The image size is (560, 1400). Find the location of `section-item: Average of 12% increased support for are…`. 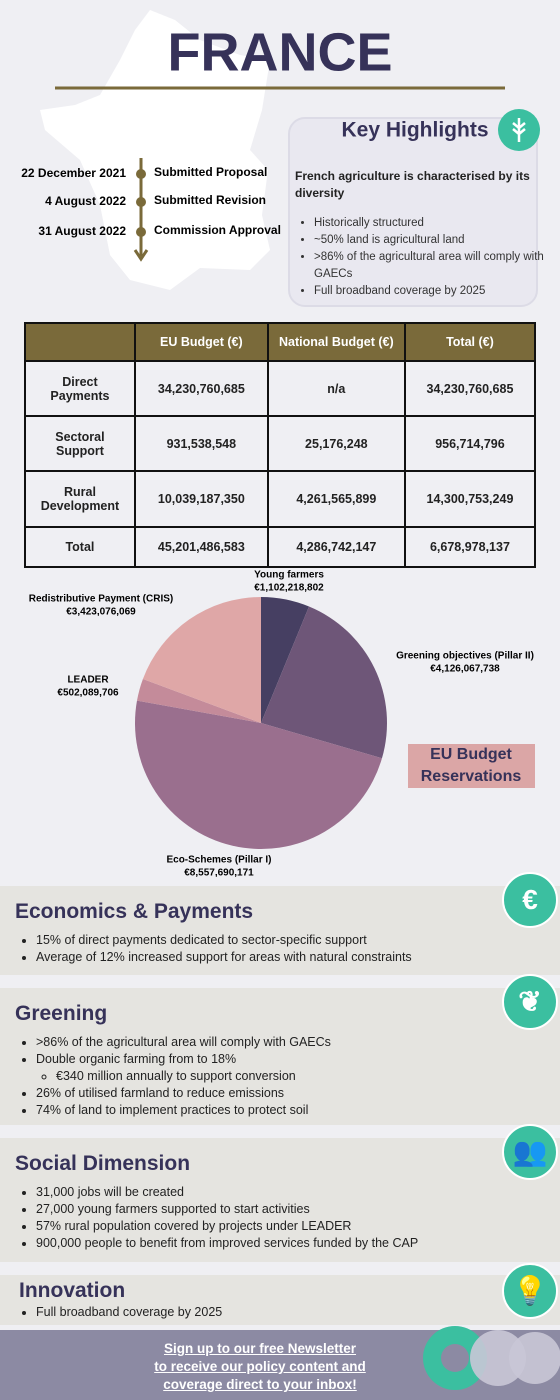

section-item: Average of 12% increased support for are… is located at coordinates (224, 957).